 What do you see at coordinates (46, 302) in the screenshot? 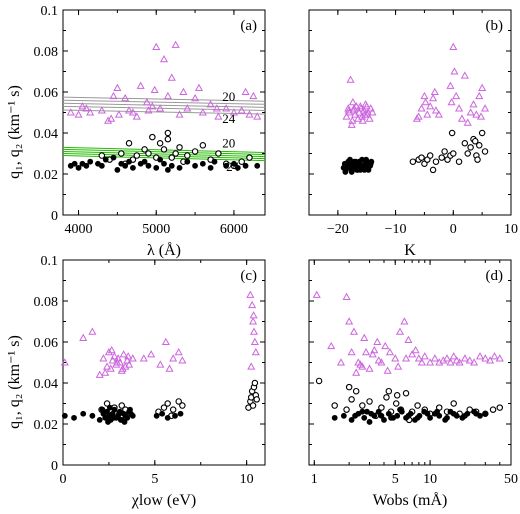
I see `y-tick-label: 0.08` at bounding box center [46, 302].